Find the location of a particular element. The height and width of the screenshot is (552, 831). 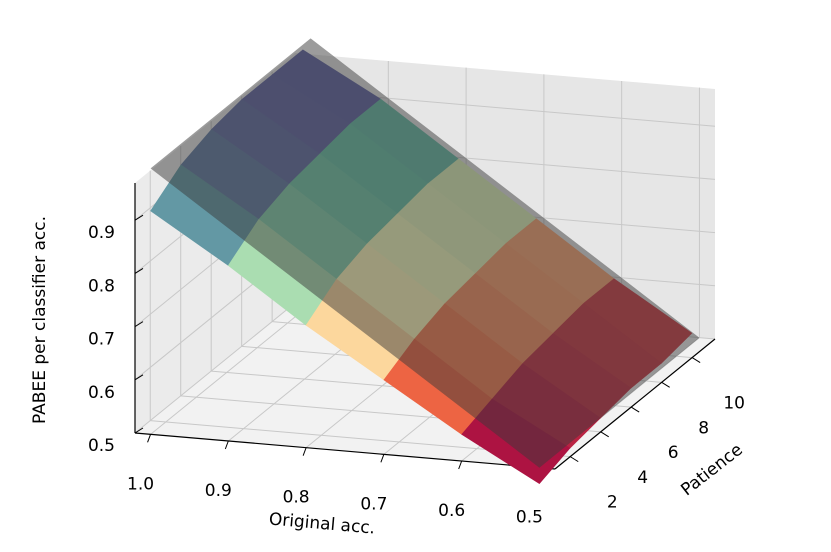

y-tick-label: 6 is located at coordinates (673, 453).